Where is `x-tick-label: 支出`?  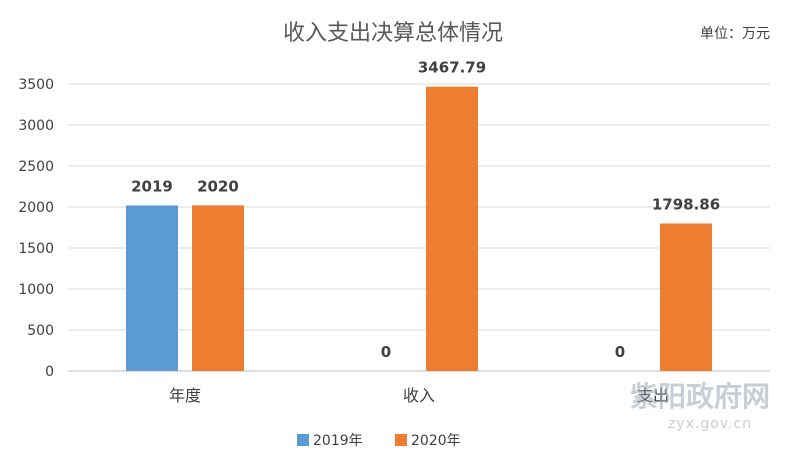
x-tick-label: 支出 is located at coordinates (653, 395).